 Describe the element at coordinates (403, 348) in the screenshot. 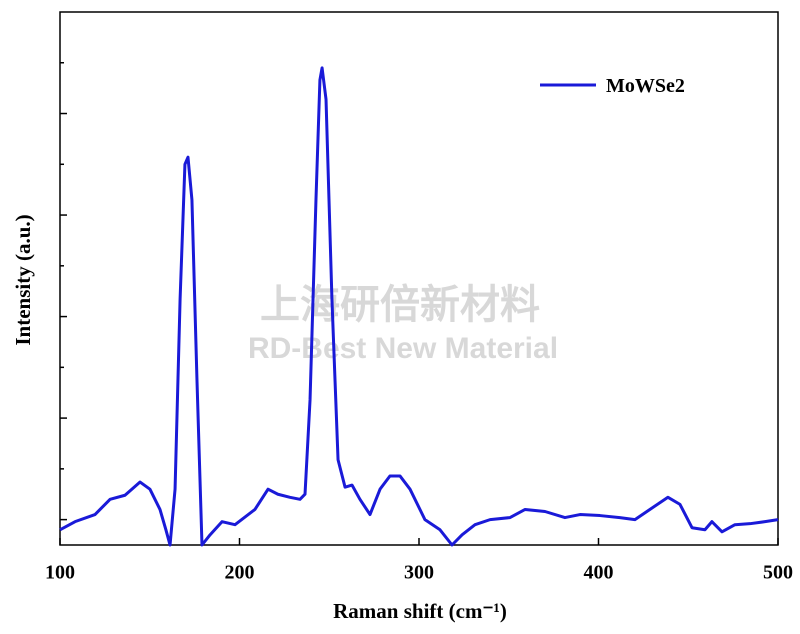

I see `watermark: RD-Best New Material` at that location.